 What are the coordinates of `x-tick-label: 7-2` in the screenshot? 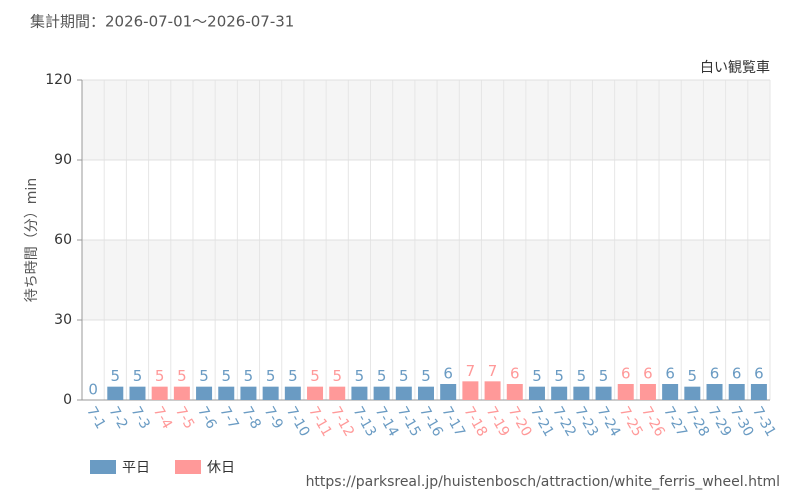 It's located at (117, 418).